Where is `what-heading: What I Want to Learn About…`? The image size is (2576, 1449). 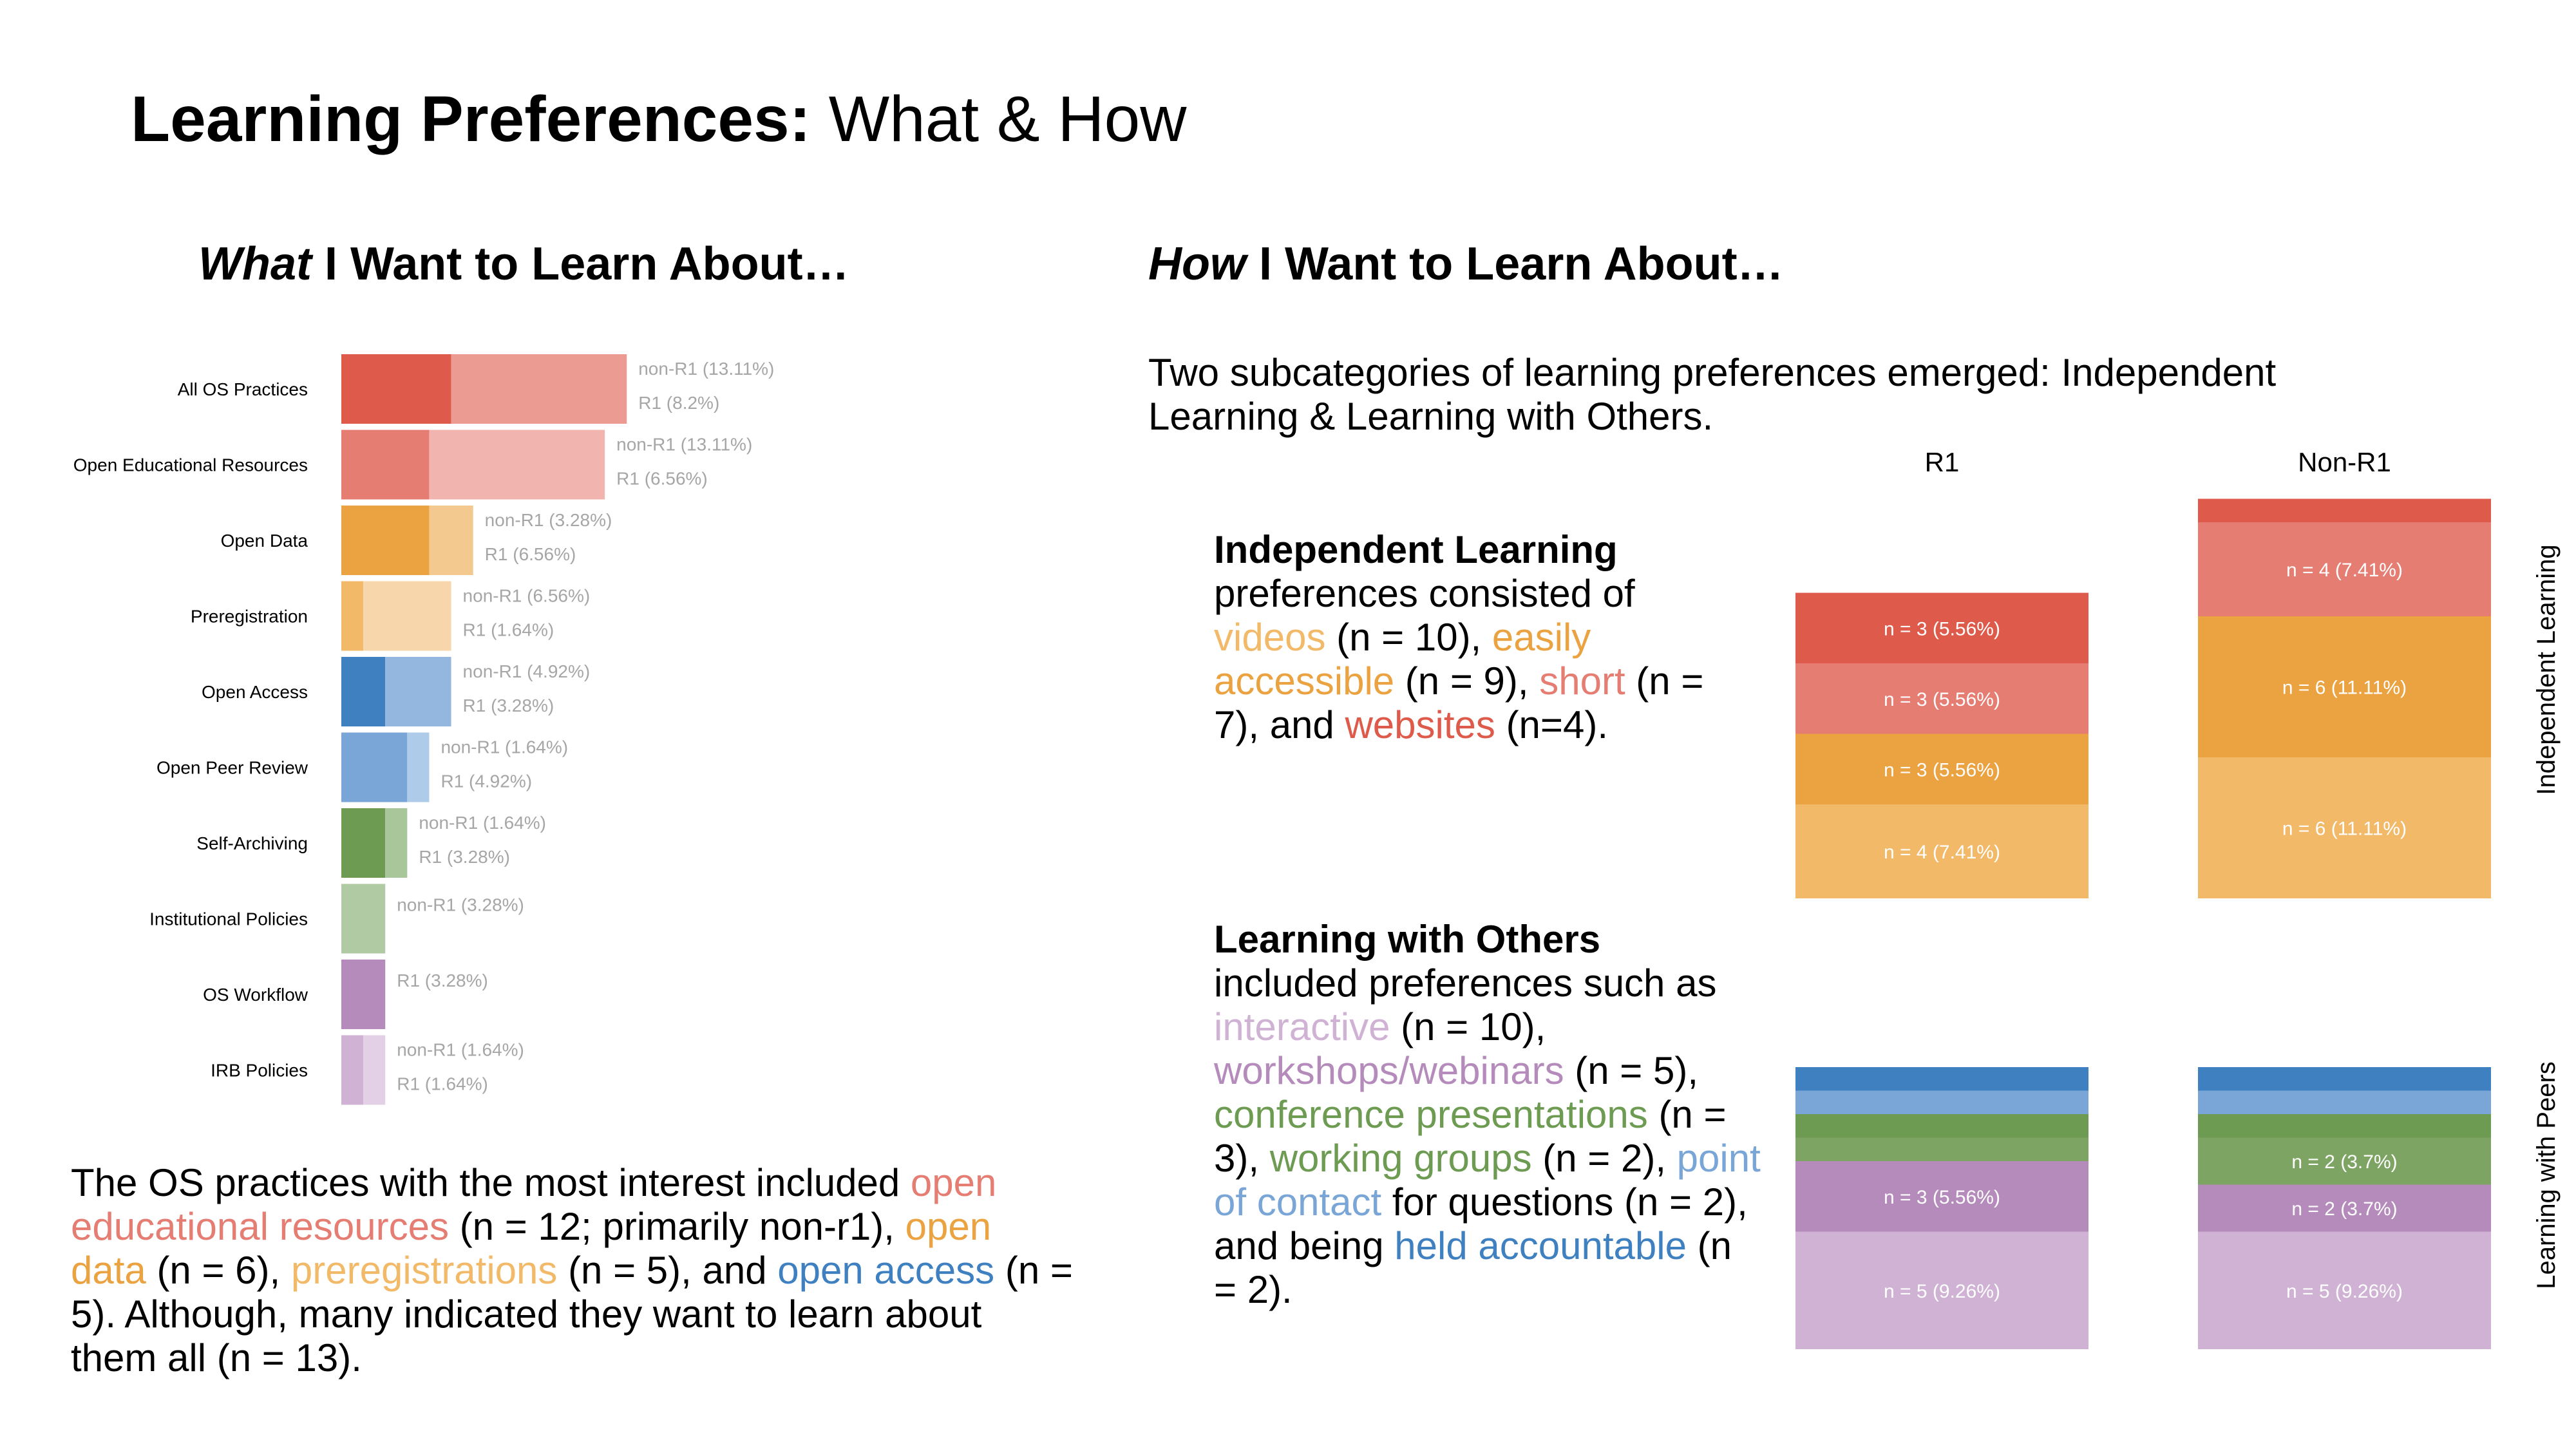 what-heading: What I Want to Learn About… is located at coordinates (523, 264).